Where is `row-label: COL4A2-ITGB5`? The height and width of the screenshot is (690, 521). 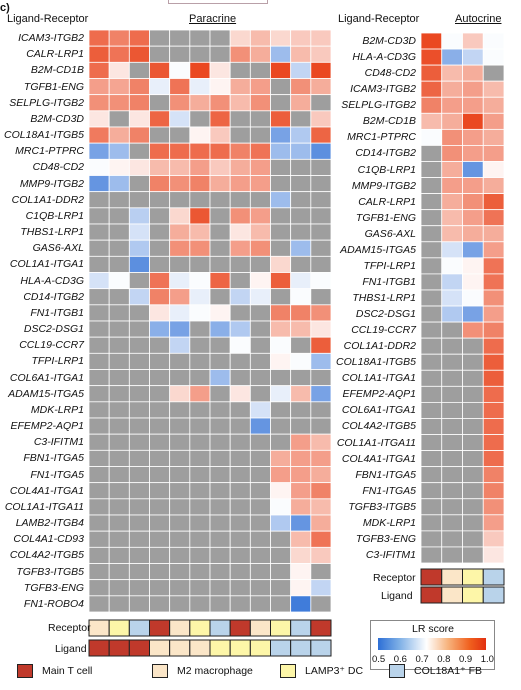
row-label: COL4A2-ITGB5 is located at coordinates (46, 555).